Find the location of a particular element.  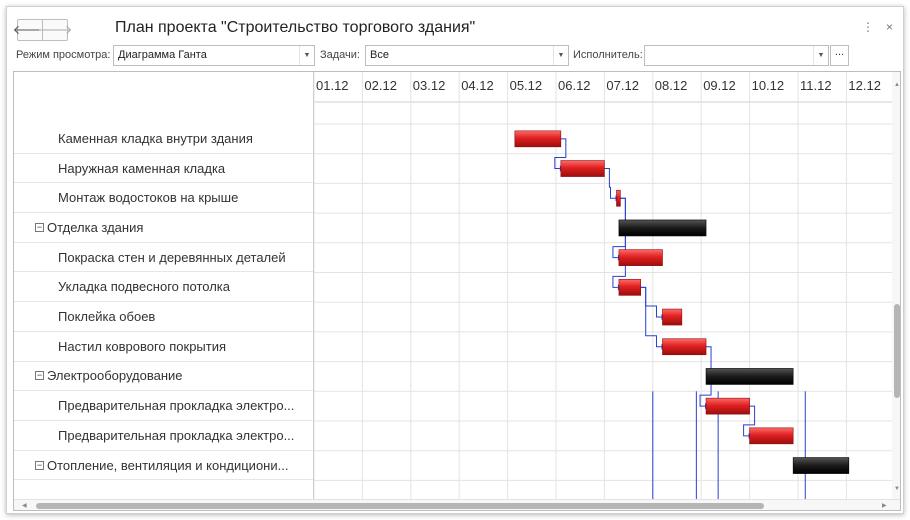

vertical-scroll-thumb is located at coordinates (897, 351).